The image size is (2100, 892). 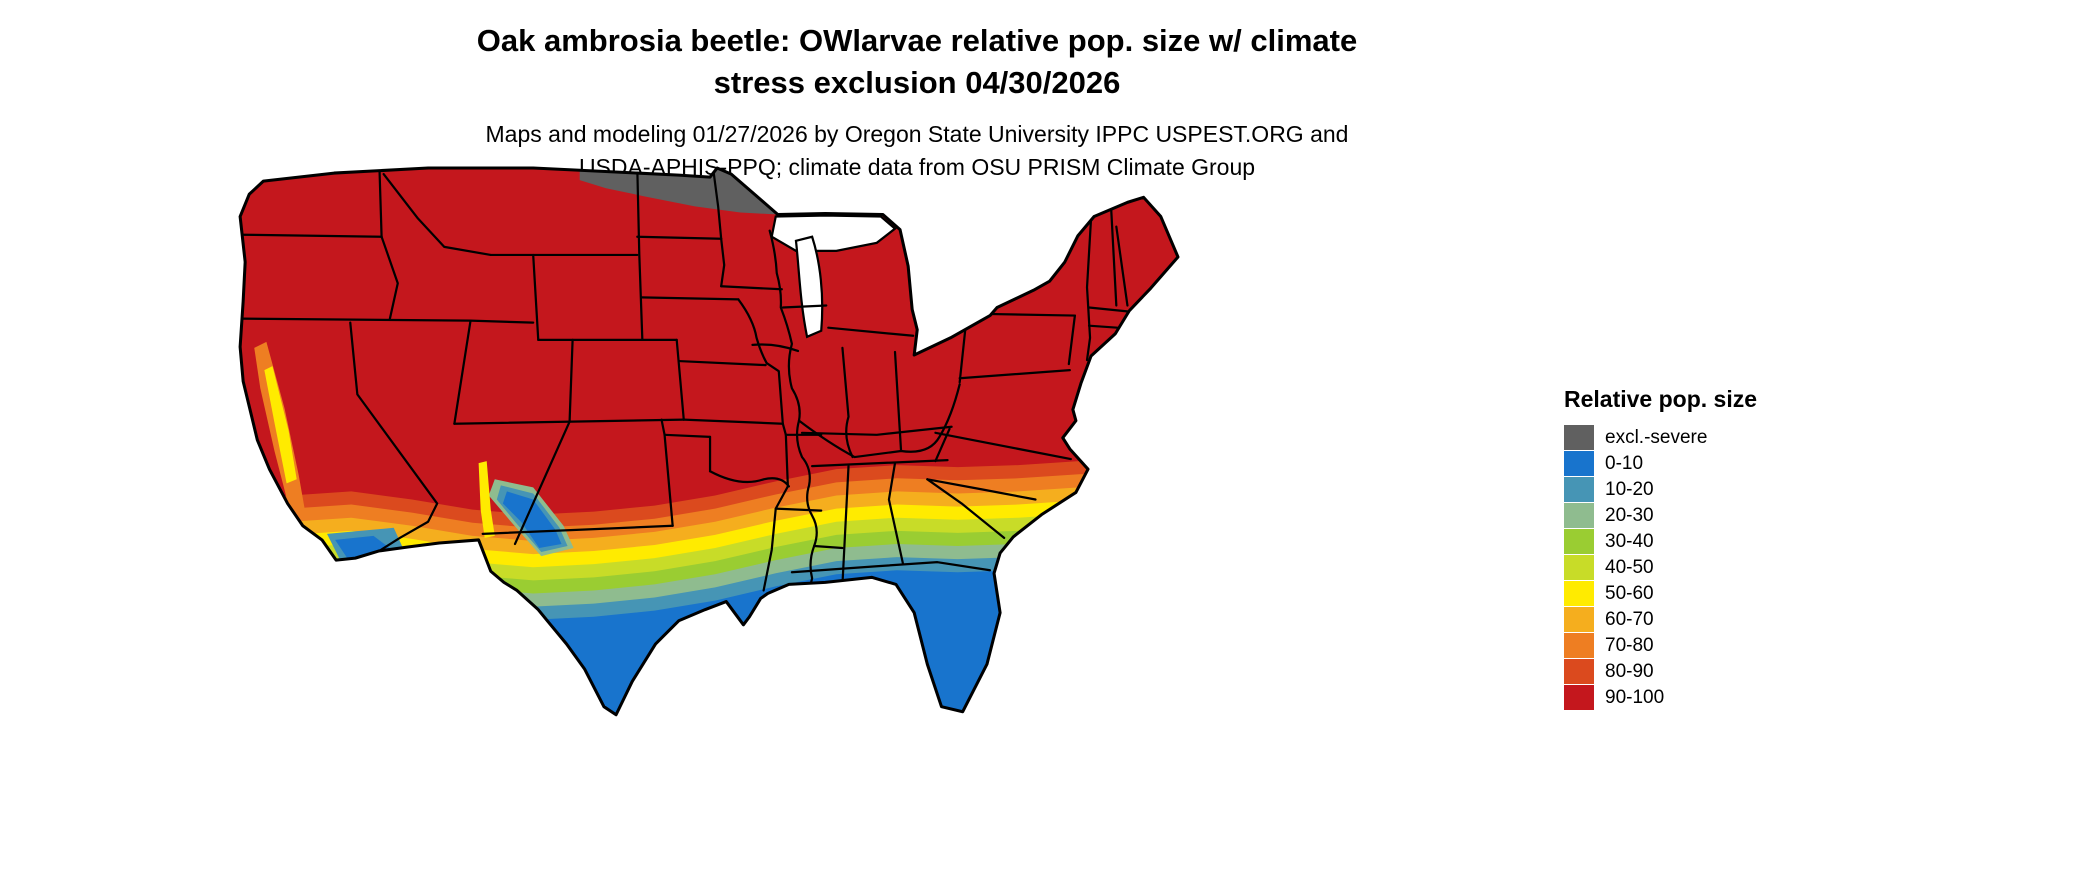 I want to click on california-valley-yellow-patch, so click(x=280, y=425).